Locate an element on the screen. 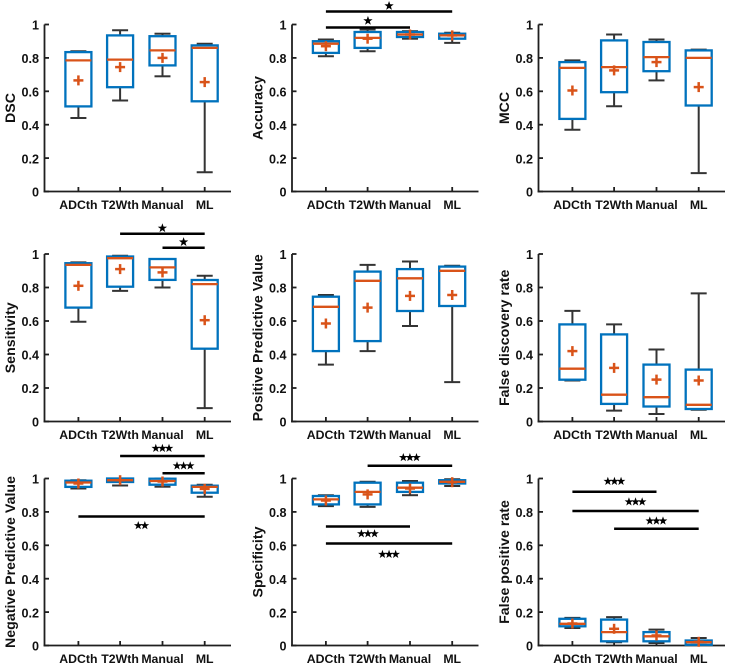 This screenshot has width=729, height=670. svg-text: Negative Predictive Value is located at coordinates (11, 562).